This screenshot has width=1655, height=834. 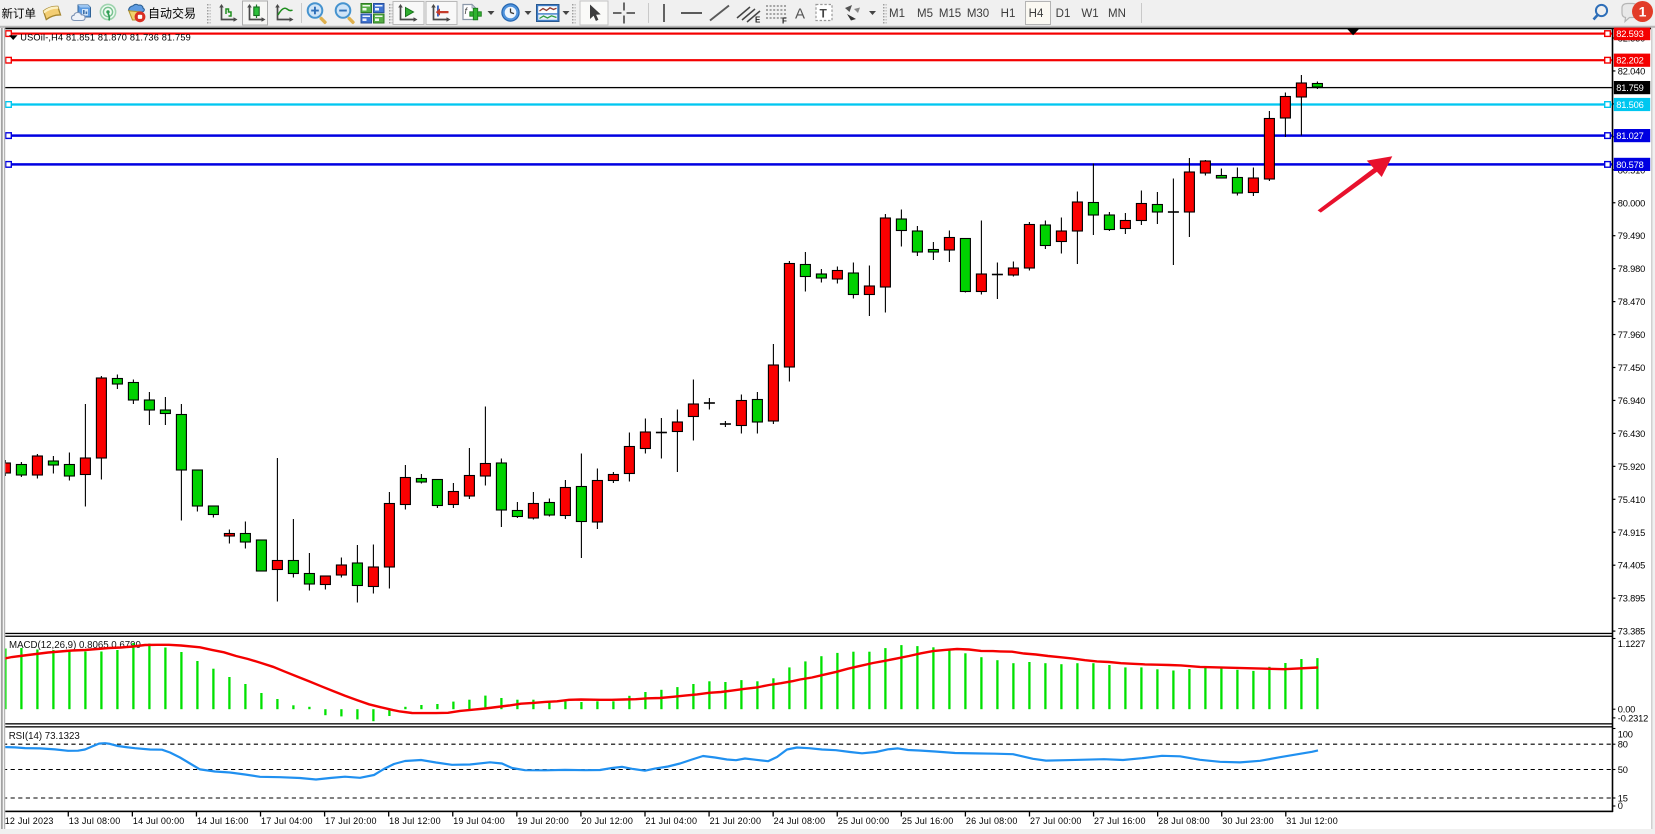 I want to click on svg-text: 31 Jul 12:00, so click(x=1312, y=821).